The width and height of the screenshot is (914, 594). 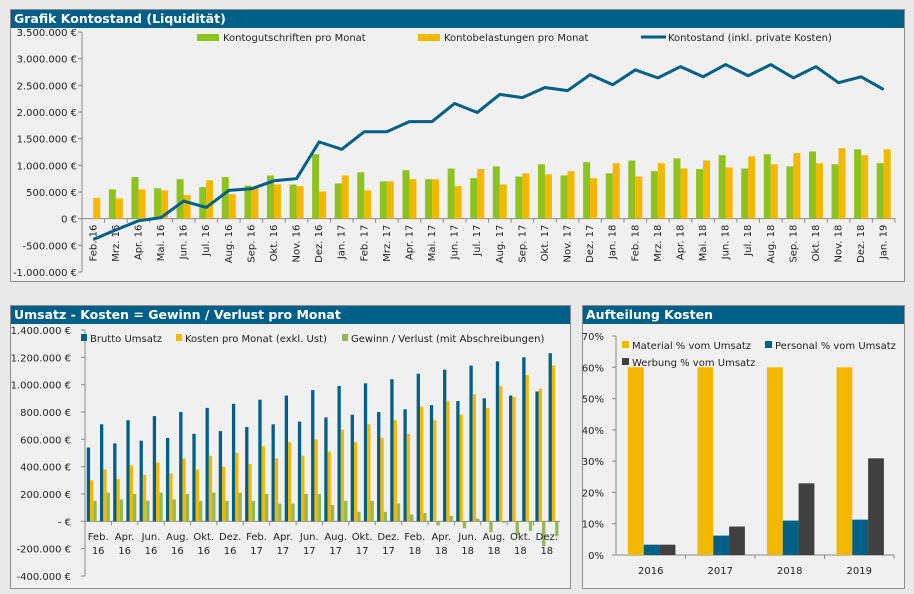 What do you see at coordinates (43, 577) in the screenshot?
I see `y-tick-label: -400.000 €` at bounding box center [43, 577].